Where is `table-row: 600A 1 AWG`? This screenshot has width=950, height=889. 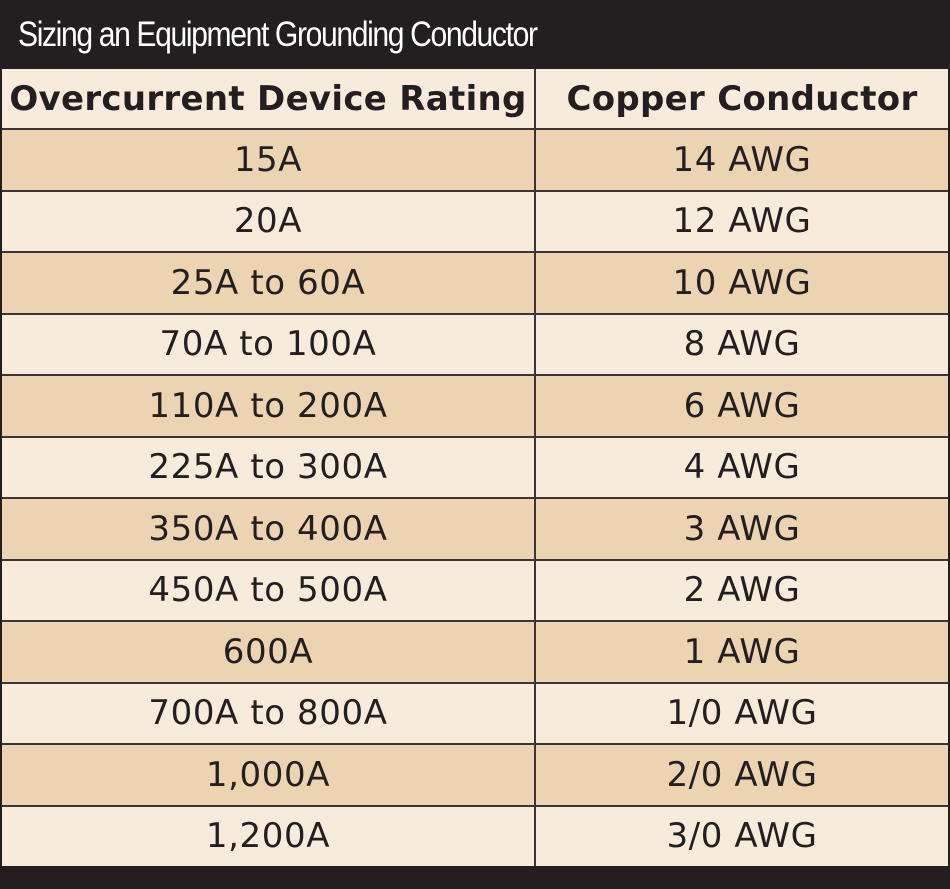 table-row: 600A 1 AWG is located at coordinates (475, 652).